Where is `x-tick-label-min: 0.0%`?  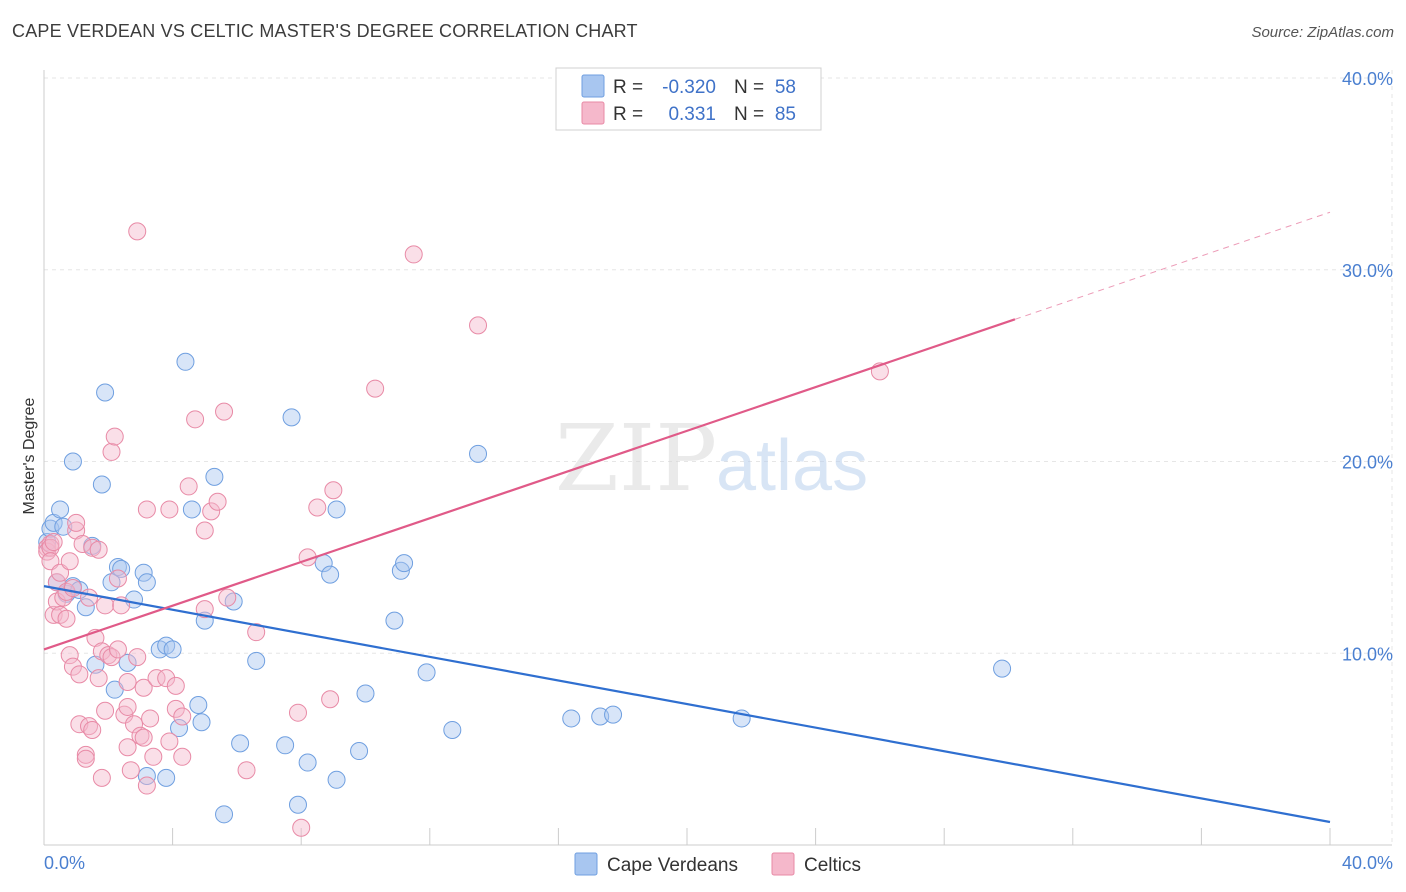 x-tick-label-min: 0.0% is located at coordinates (64, 863).